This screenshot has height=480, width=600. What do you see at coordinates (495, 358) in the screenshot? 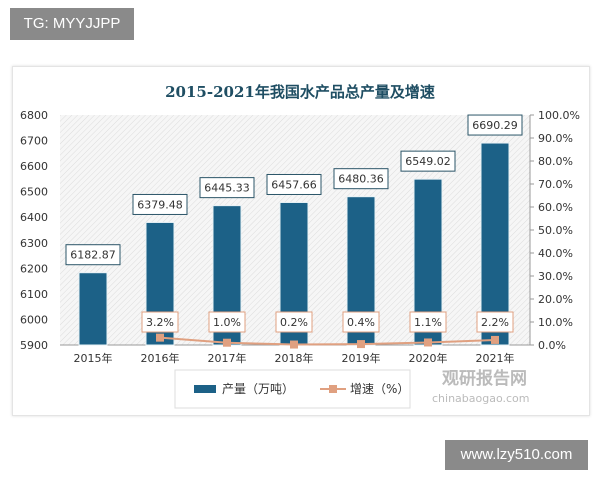
I see `x-tick: 2021年` at bounding box center [495, 358].